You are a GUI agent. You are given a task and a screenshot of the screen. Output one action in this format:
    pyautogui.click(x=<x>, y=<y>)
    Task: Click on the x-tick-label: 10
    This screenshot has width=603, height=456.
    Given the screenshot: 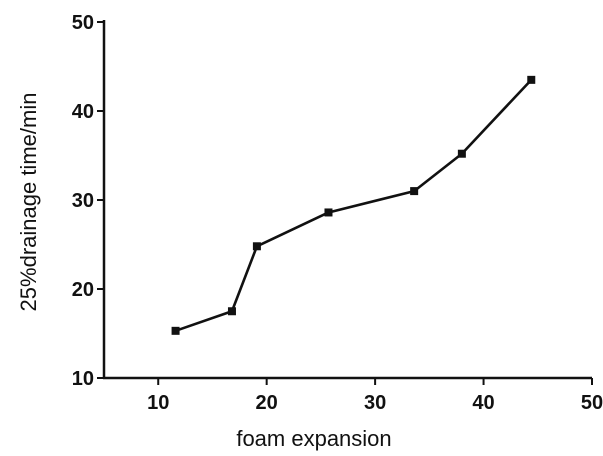 What is the action you would take?
    pyautogui.click(x=158, y=403)
    